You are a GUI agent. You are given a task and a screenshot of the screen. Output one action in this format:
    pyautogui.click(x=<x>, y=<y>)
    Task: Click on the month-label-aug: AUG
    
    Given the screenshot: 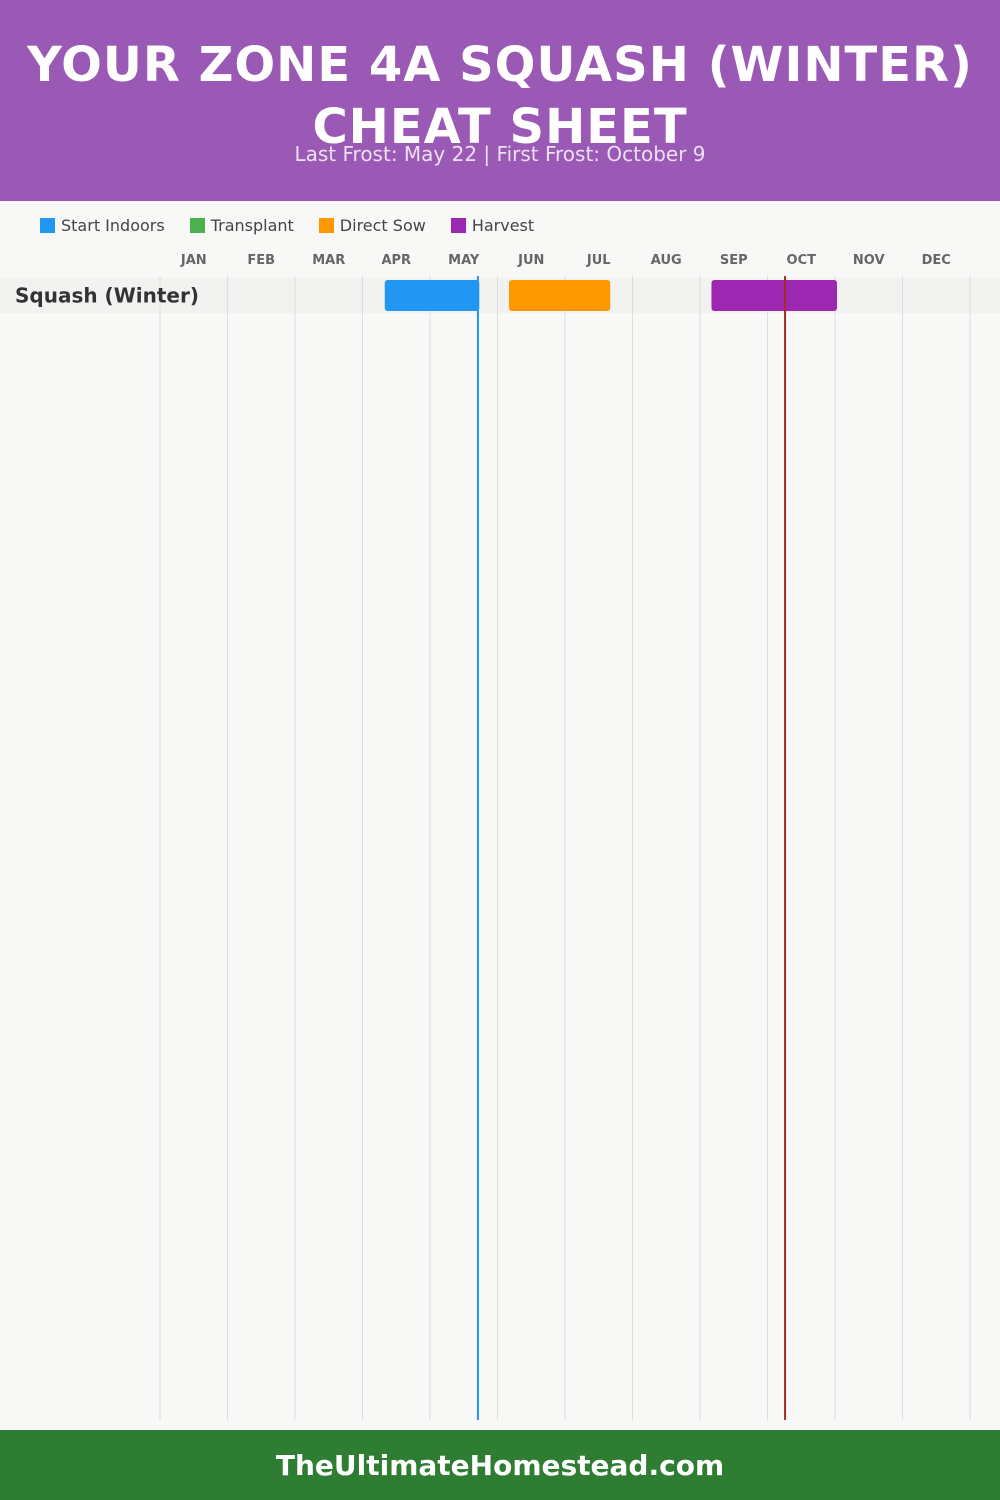 What is the action you would take?
    pyautogui.click(x=666, y=260)
    